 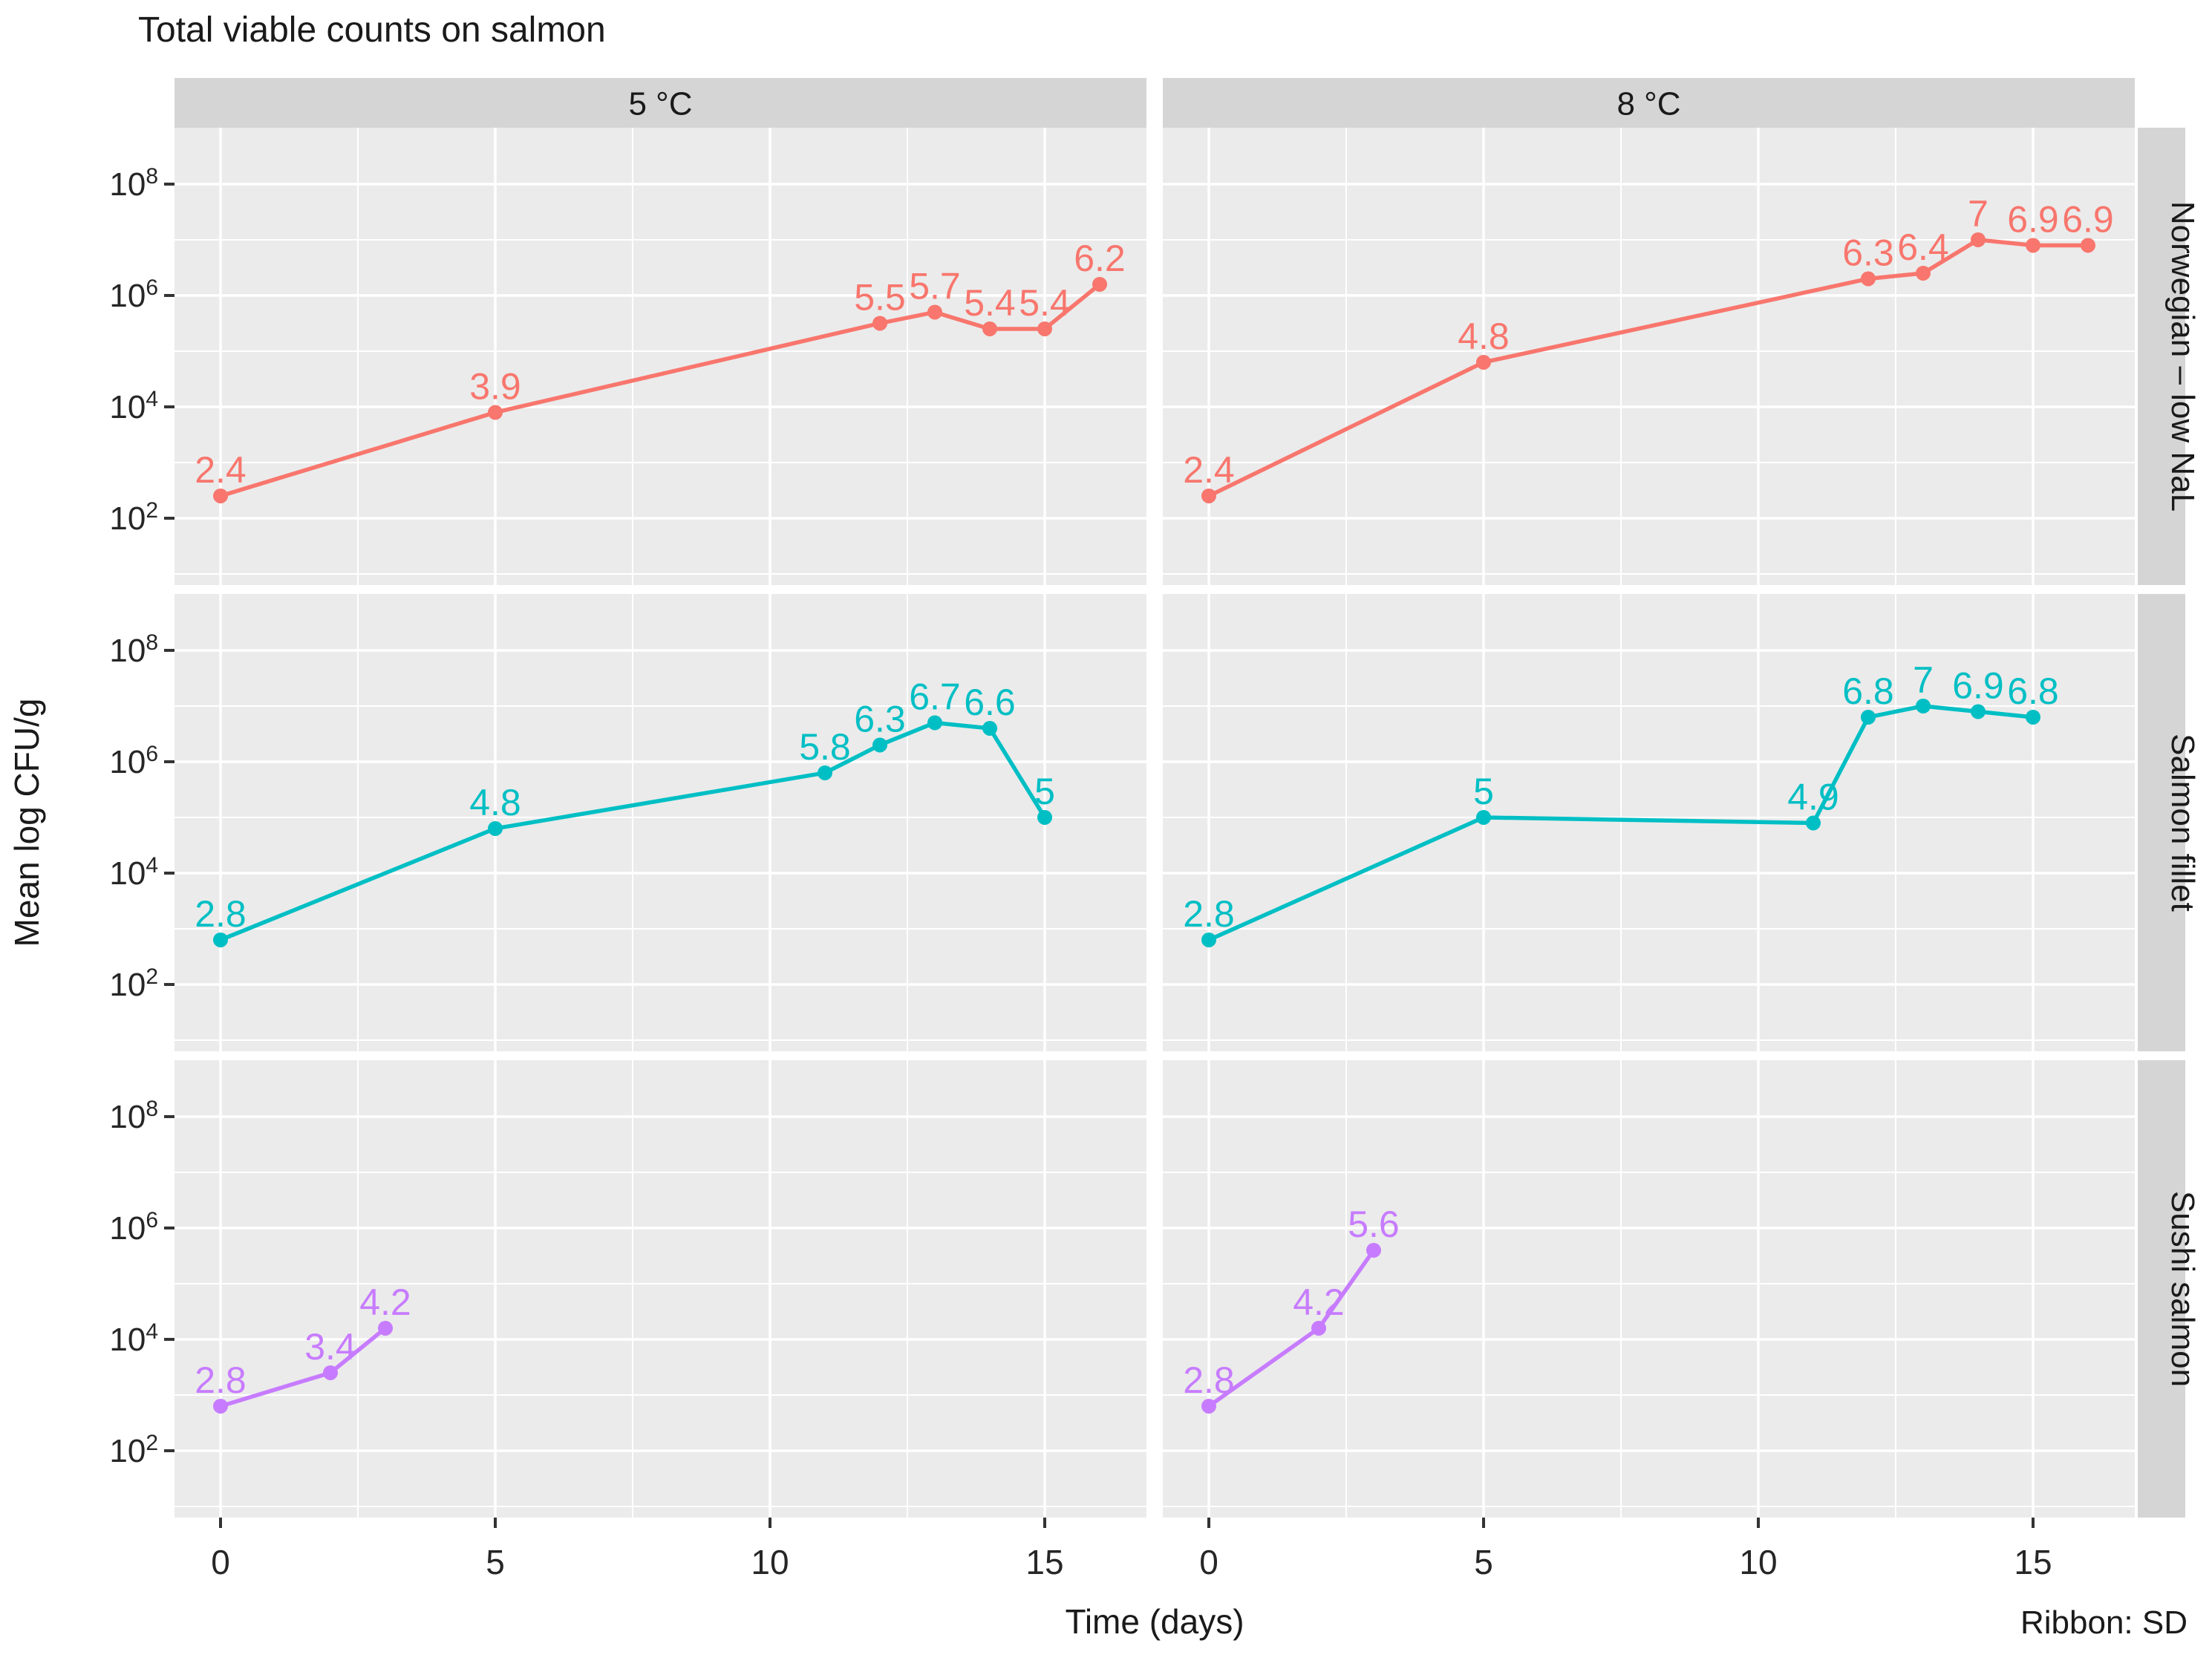 What do you see at coordinates (880, 297) in the screenshot?
I see `data-point-label: 5.5` at bounding box center [880, 297].